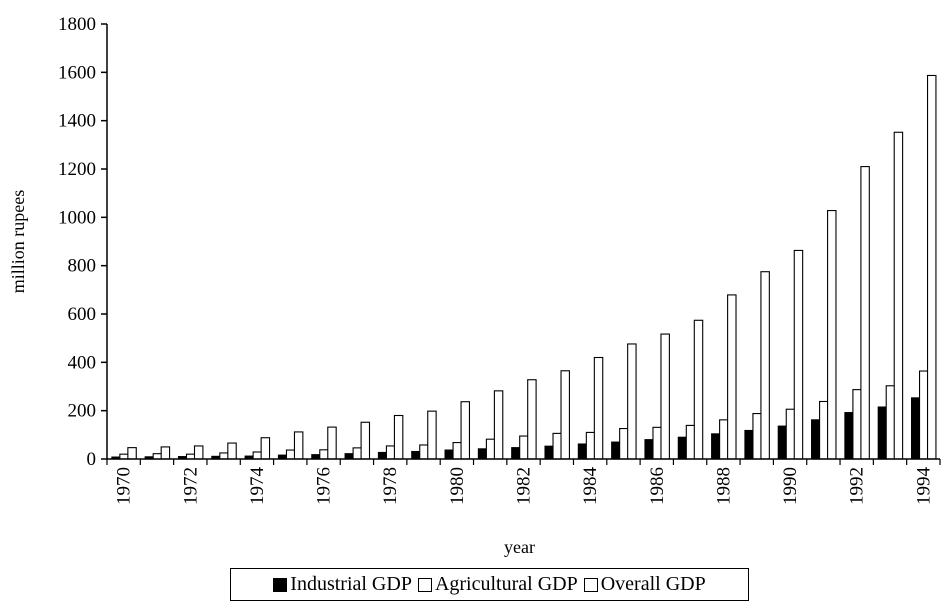 This screenshot has width=943, height=603. What do you see at coordinates (690, 442) in the screenshot?
I see `bar-agricultural-1987` at bounding box center [690, 442].